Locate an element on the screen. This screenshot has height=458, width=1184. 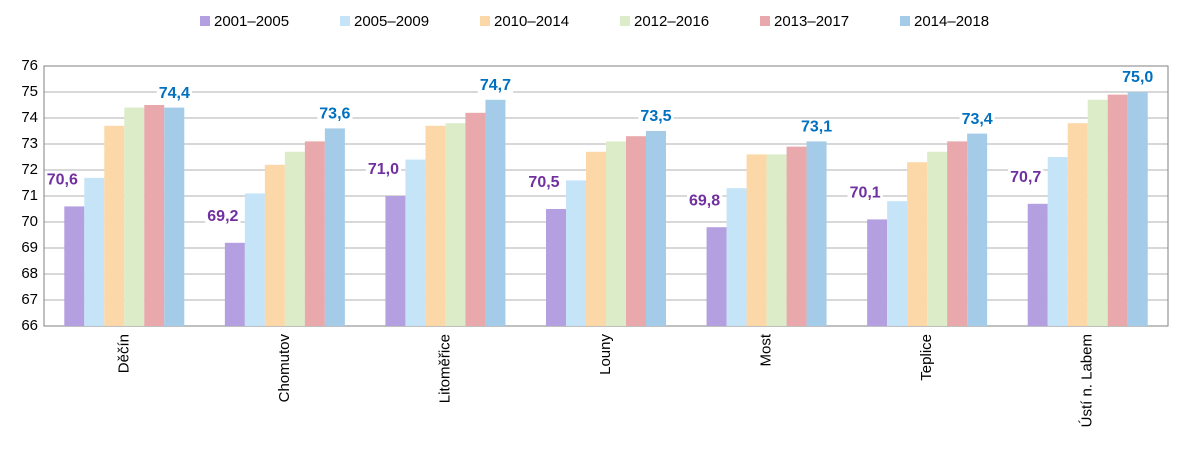
data-label: 73,6 is located at coordinates (334, 114).